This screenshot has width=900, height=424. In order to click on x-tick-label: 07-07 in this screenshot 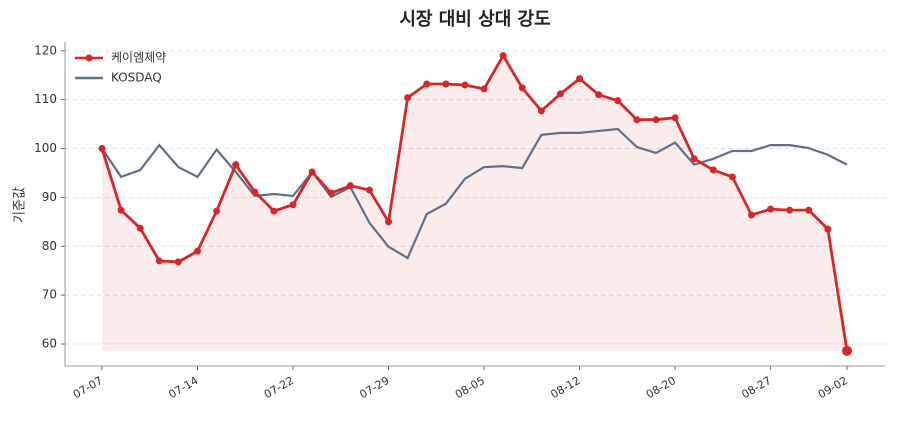, I will do `click(88, 387)`.